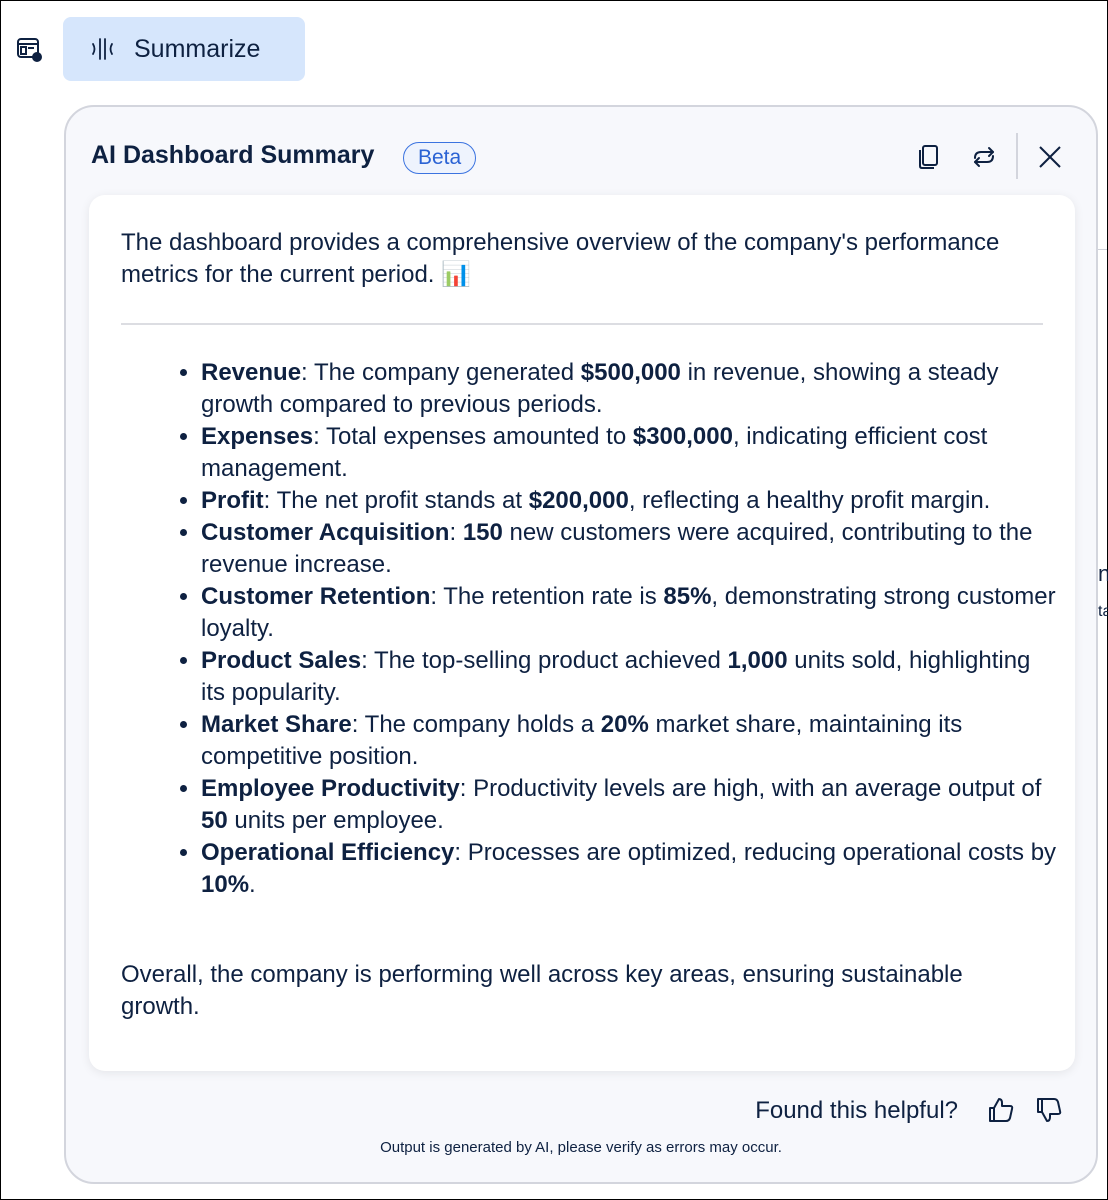 The width and height of the screenshot is (1108, 1200). What do you see at coordinates (630, 372) in the screenshot?
I see `metric-value: $500,000` at bounding box center [630, 372].